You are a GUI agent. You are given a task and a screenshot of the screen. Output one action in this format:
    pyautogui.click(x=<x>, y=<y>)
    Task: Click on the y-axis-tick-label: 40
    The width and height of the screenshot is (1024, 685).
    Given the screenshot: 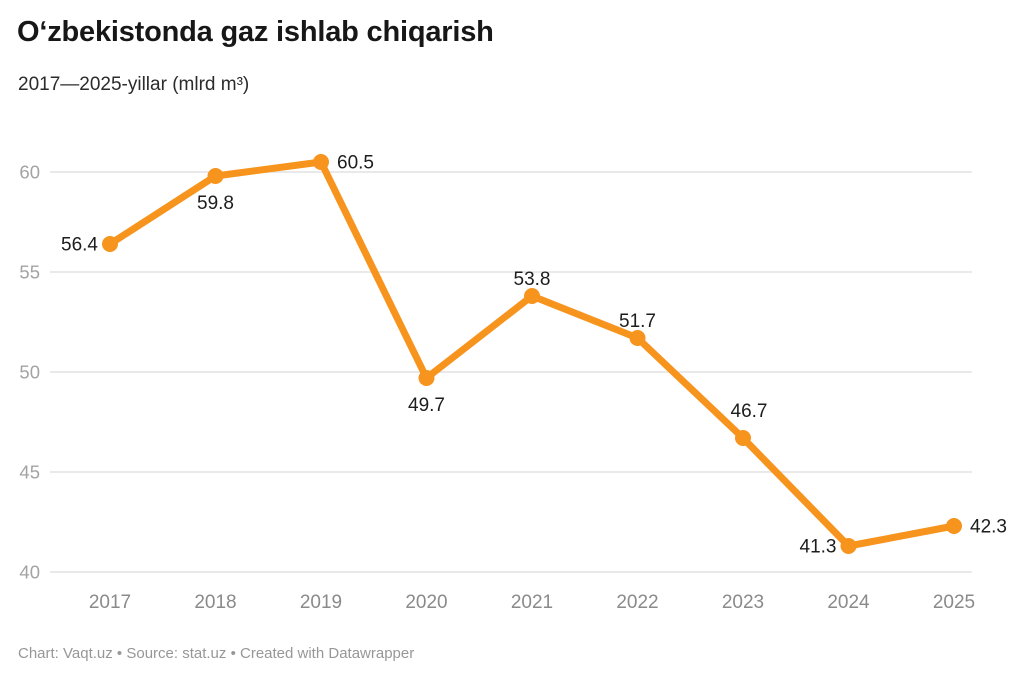 What is the action you would take?
    pyautogui.click(x=29, y=572)
    